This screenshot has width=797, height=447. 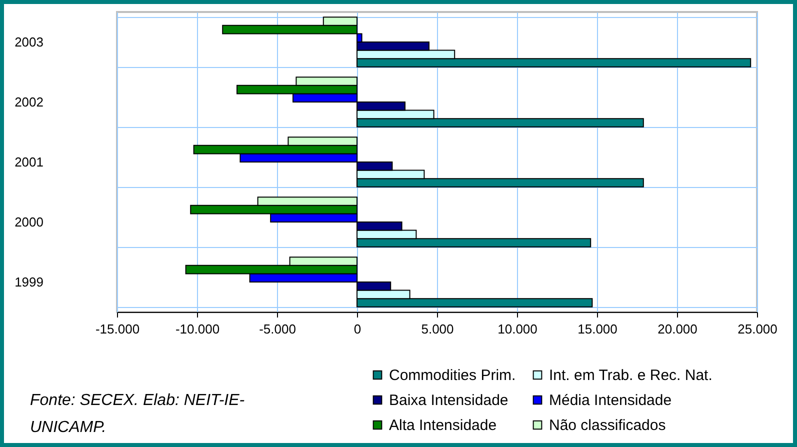 What do you see at coordinates (197, 329) in the screenshot?
I see `x-tick-label: -10.000` at bounding box center [197, 329].